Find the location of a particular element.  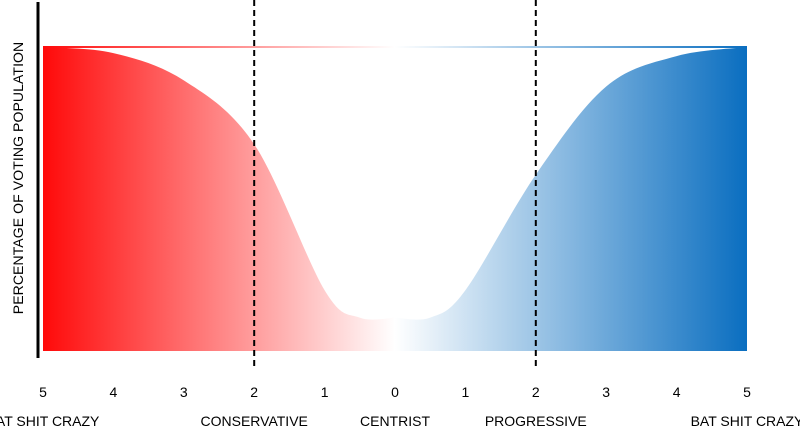

x-tick-labels: 5 4 3 2 1 0 1 2 3 4 5 is located at coordinates (395, 392).